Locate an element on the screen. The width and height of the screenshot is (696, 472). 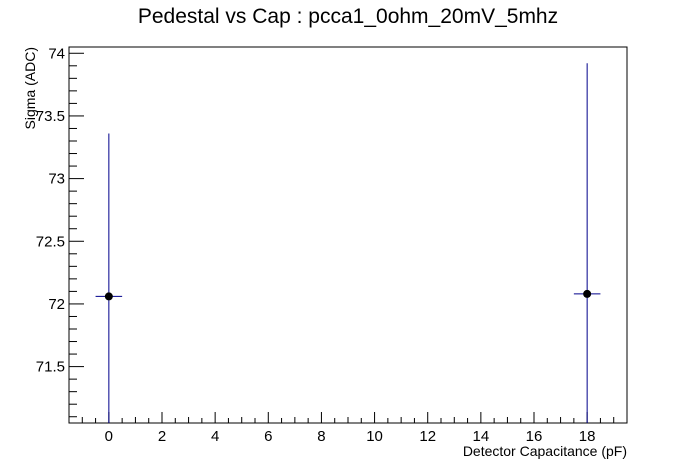
x-tick-label: 12 is located at coordinates (427, 436).